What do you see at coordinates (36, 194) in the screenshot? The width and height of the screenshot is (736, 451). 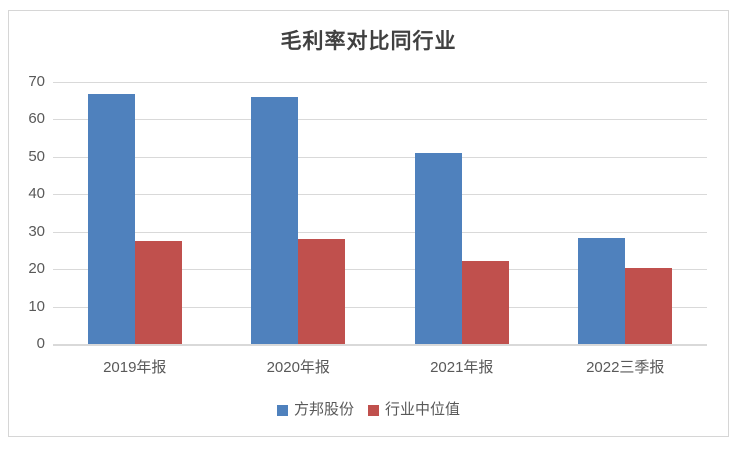 I see `y-tick-label-40: 40` at bounding box center [36, 194].